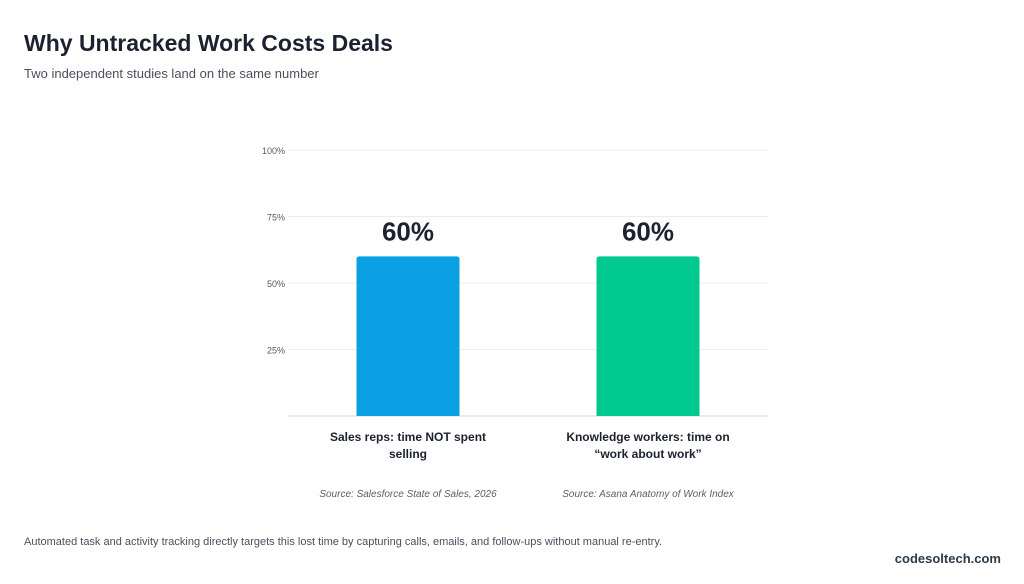  What do you see at coordinates (208, 43) in the screenshot?
I see `chart-title: Why Untracked Work Costs Deals` at bounding box center [208, 43].